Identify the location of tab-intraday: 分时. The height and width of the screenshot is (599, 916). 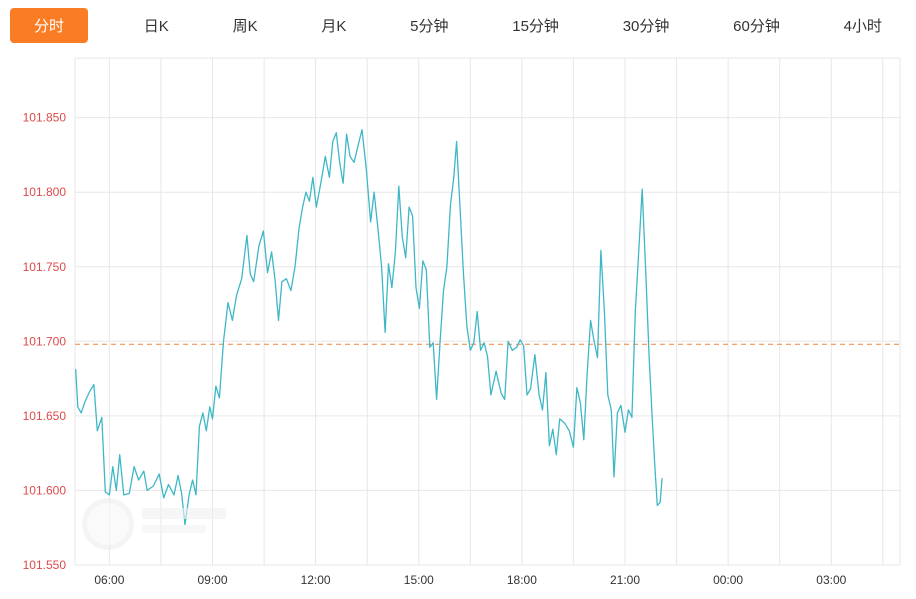
(49, 25).